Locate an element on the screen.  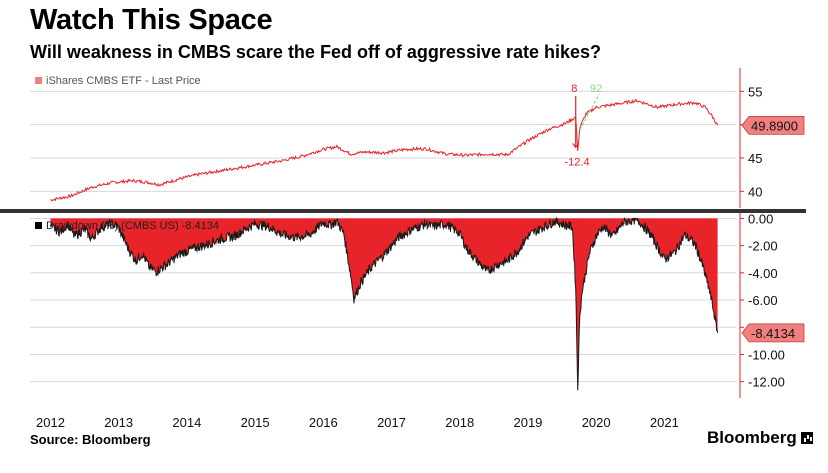
bloomberg-brand: Bloomberg is located at coordinates (760, 438).